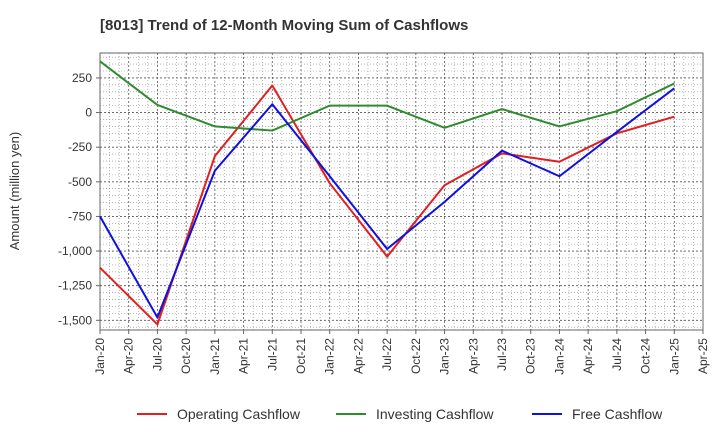 Image resolution: width=720 pixels, height=440 pixels. Describe the element at coordinates (435, 414) in the screenshot. I see `legend-label: Investing Cashflow` at that location.